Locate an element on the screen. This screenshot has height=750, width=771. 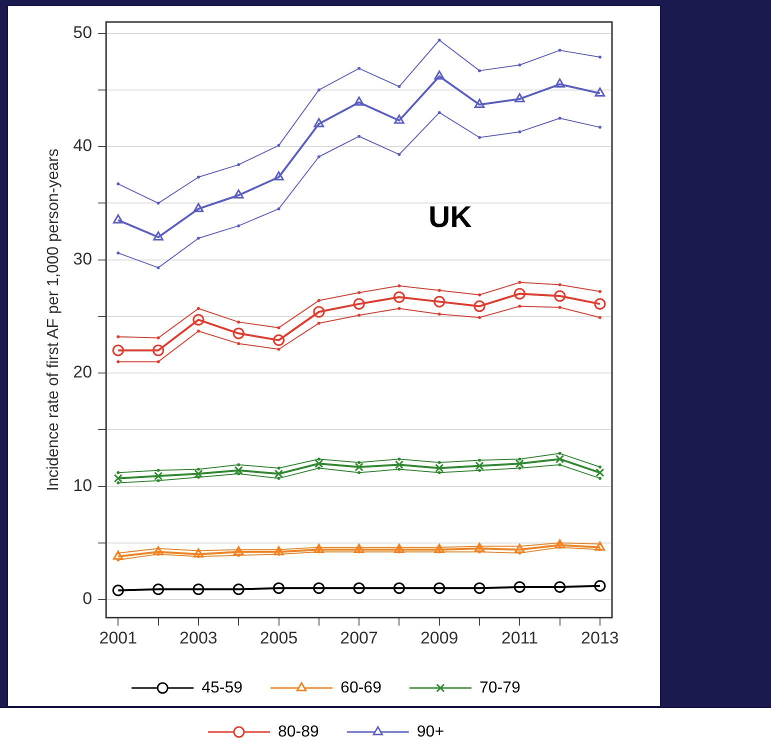
annotation: UK is located at coordinates (450, 217).